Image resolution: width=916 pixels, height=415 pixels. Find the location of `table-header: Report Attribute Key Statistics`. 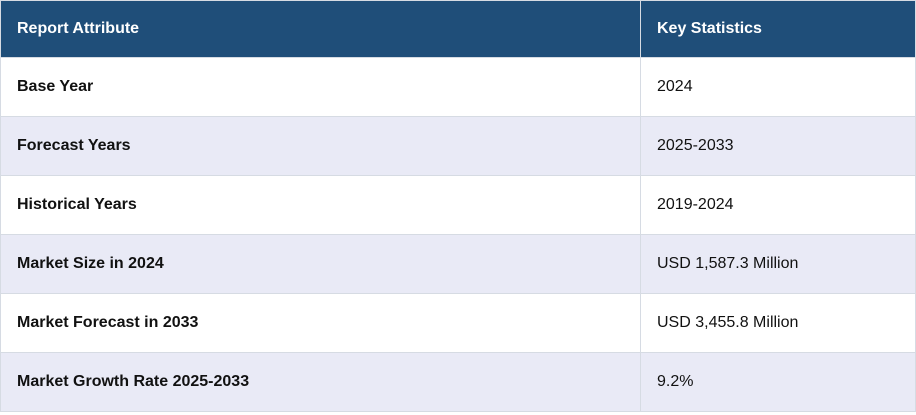

table-header: Report Attribute Key Statistics is located at coordinates (458, 29).